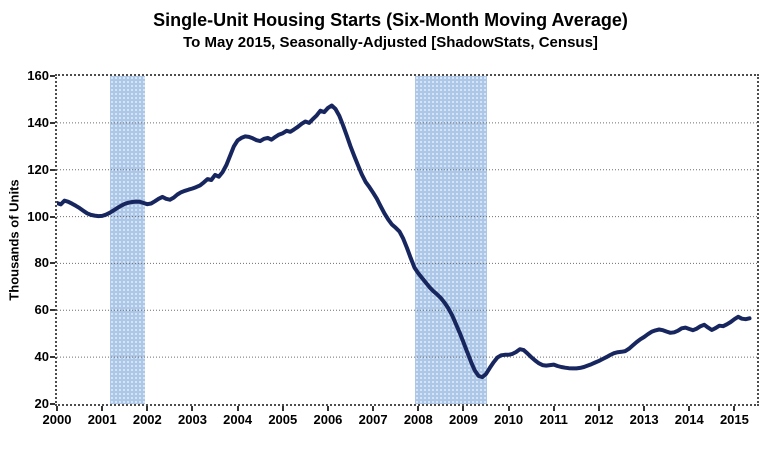 The width and height of the screenshot is (781, 450). I want to click on y-axis-title: Thousands of Units, so click(14, 240).